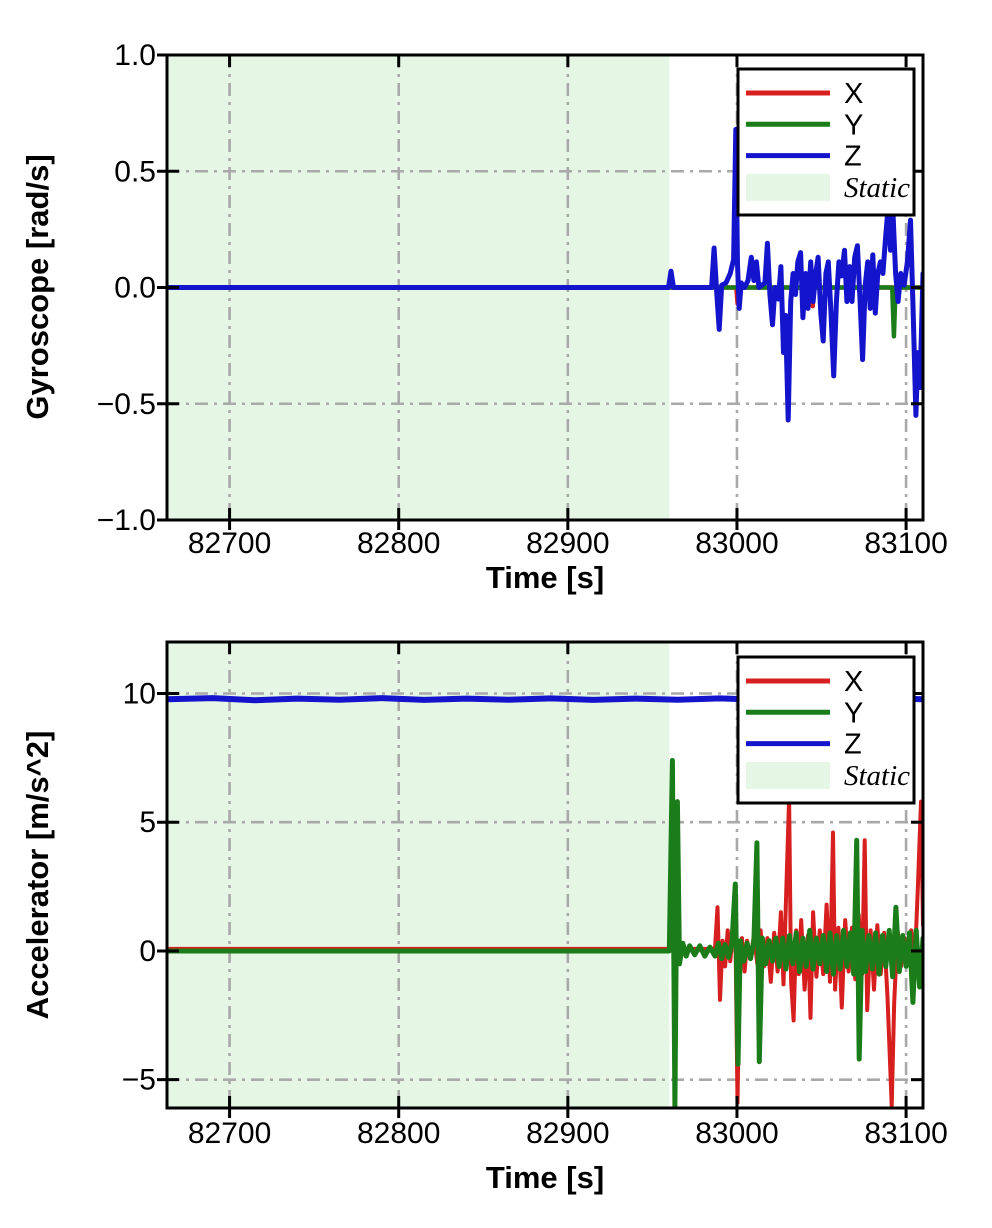 This screenshot has width=992, height=1228. What do you see at coordinates (135, 171) in the screenshot?
I see `y-tick-label: 0.5` at bounding box center [135, 171].